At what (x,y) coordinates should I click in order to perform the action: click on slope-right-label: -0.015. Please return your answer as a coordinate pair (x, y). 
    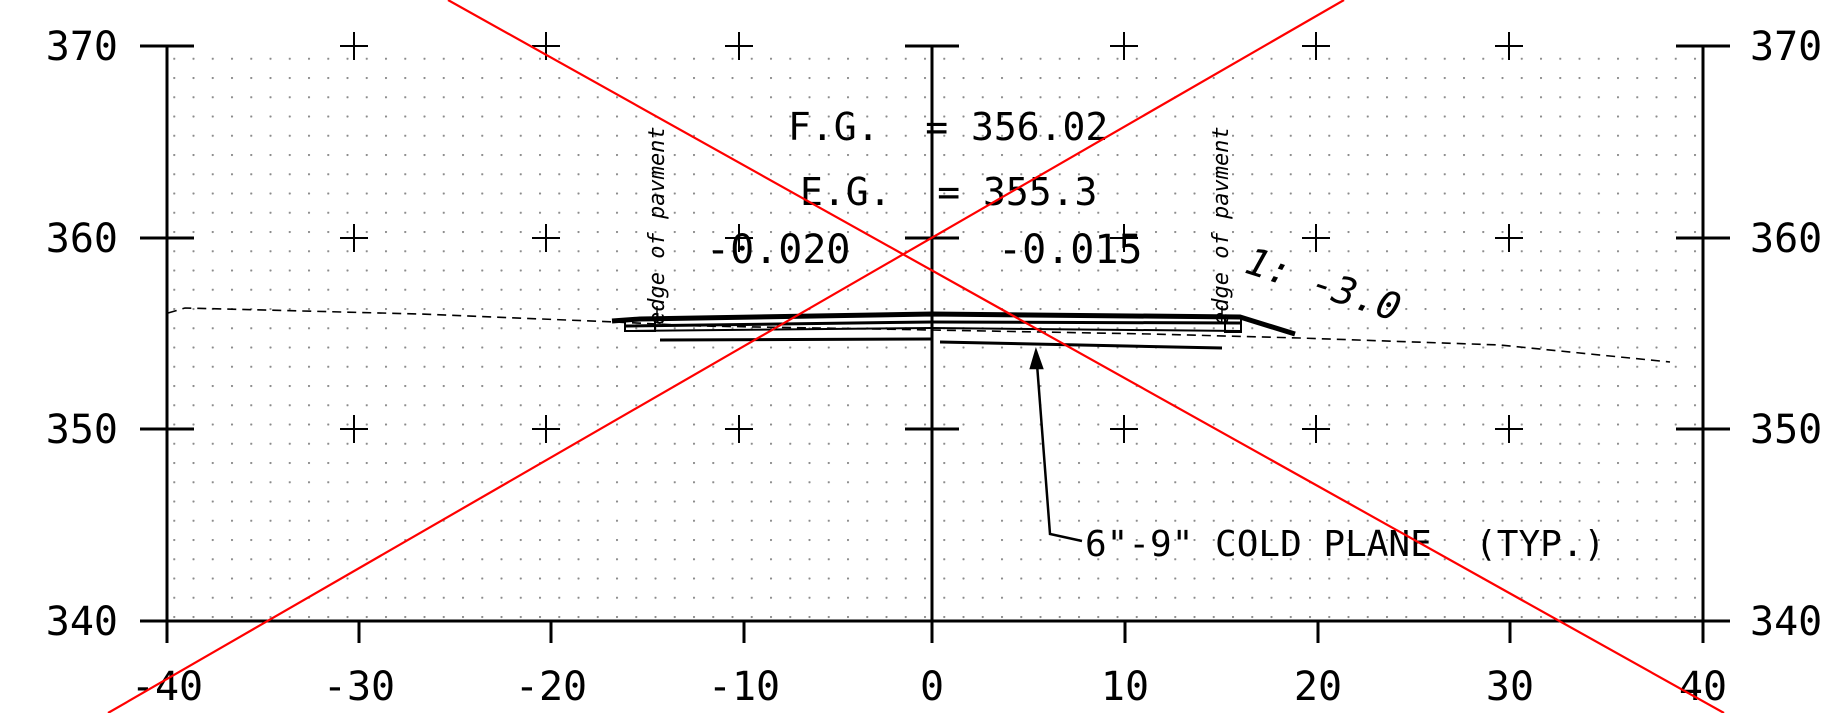
    Looking at the image, I should click on (1070, 250).